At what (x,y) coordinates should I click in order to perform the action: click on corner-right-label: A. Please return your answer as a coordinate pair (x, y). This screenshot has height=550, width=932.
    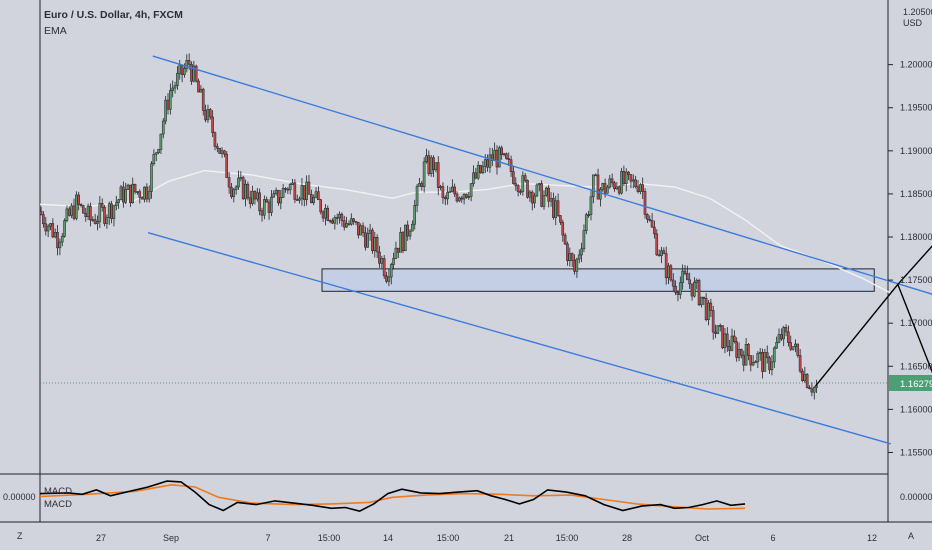
    Looking at the image, I should click on (911, 536).